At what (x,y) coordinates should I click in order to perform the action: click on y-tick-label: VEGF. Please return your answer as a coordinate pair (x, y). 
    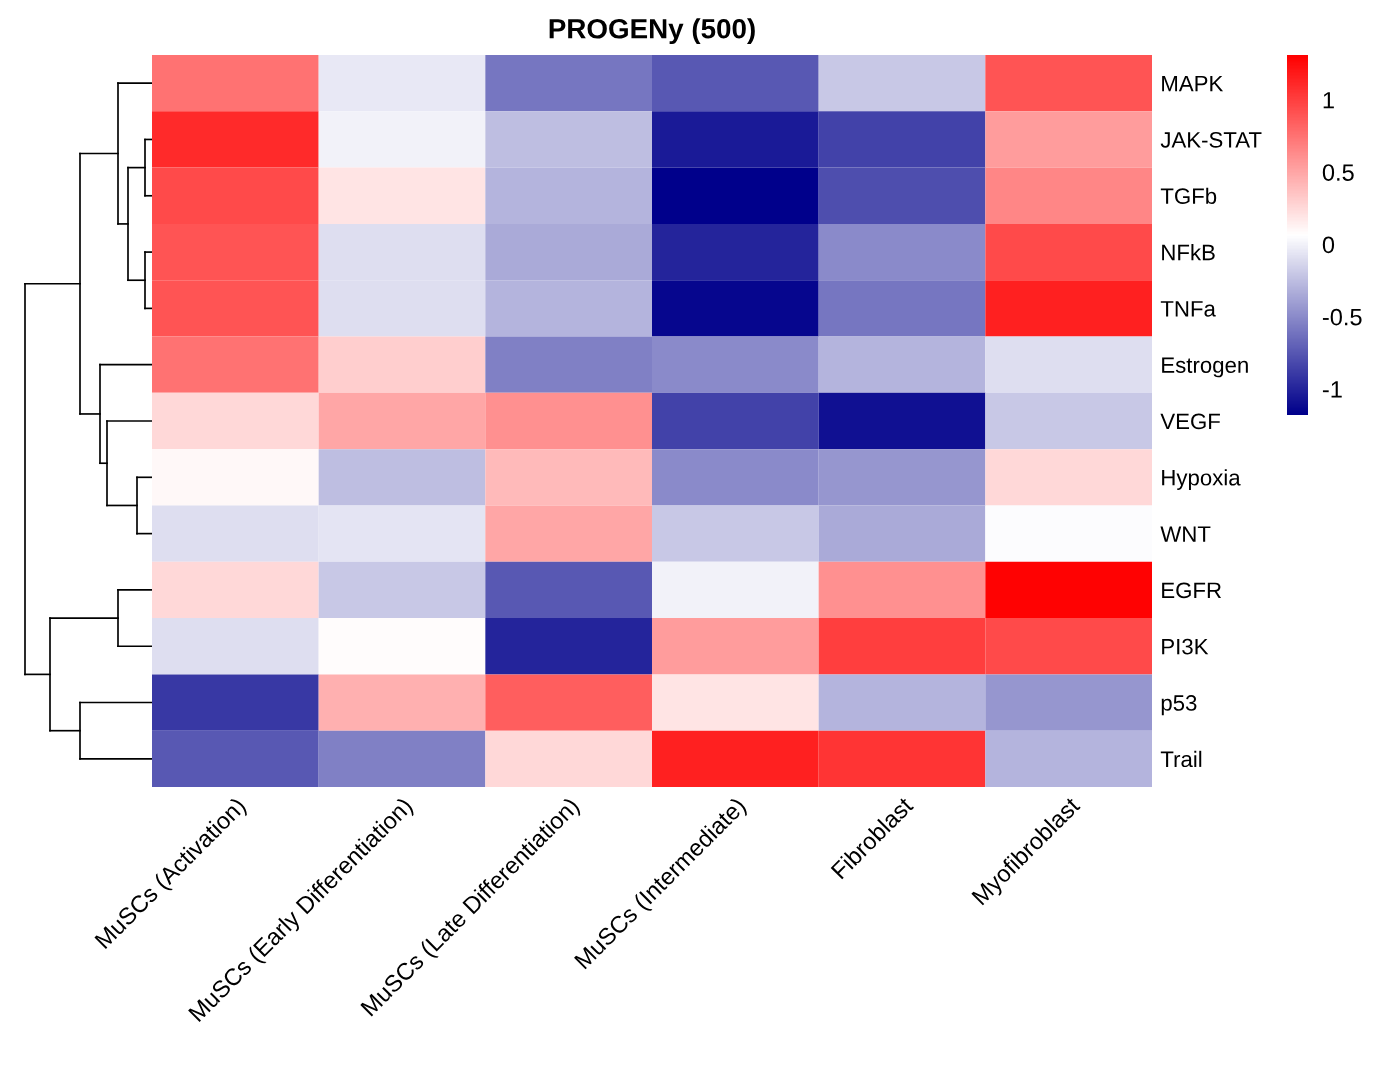
    Looking at the image, I should click on (1190, 421).